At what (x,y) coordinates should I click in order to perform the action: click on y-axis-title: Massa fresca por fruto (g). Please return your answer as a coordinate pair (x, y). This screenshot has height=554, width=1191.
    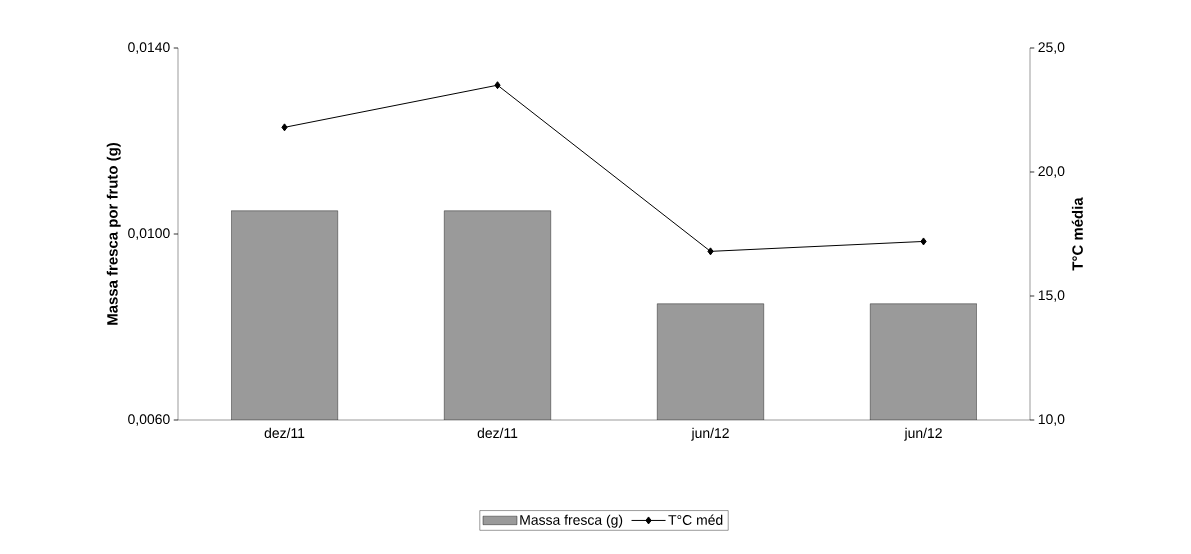
    Looking at the image, I should click on (113, 234).